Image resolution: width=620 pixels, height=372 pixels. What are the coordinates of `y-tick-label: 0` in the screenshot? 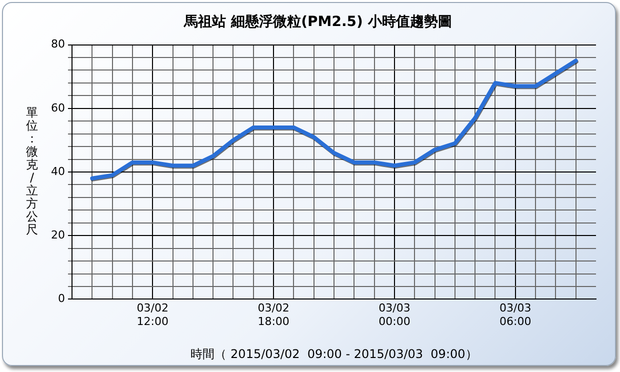 It's located at (61, 299).